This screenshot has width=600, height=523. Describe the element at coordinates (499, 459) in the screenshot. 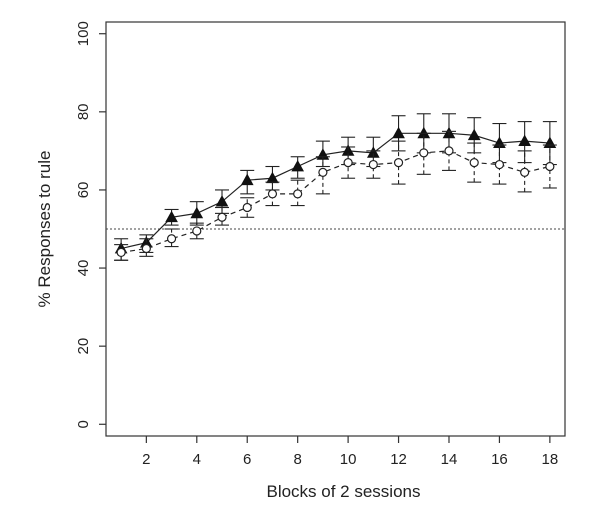

I see `x-tick-label: 16` at that location.